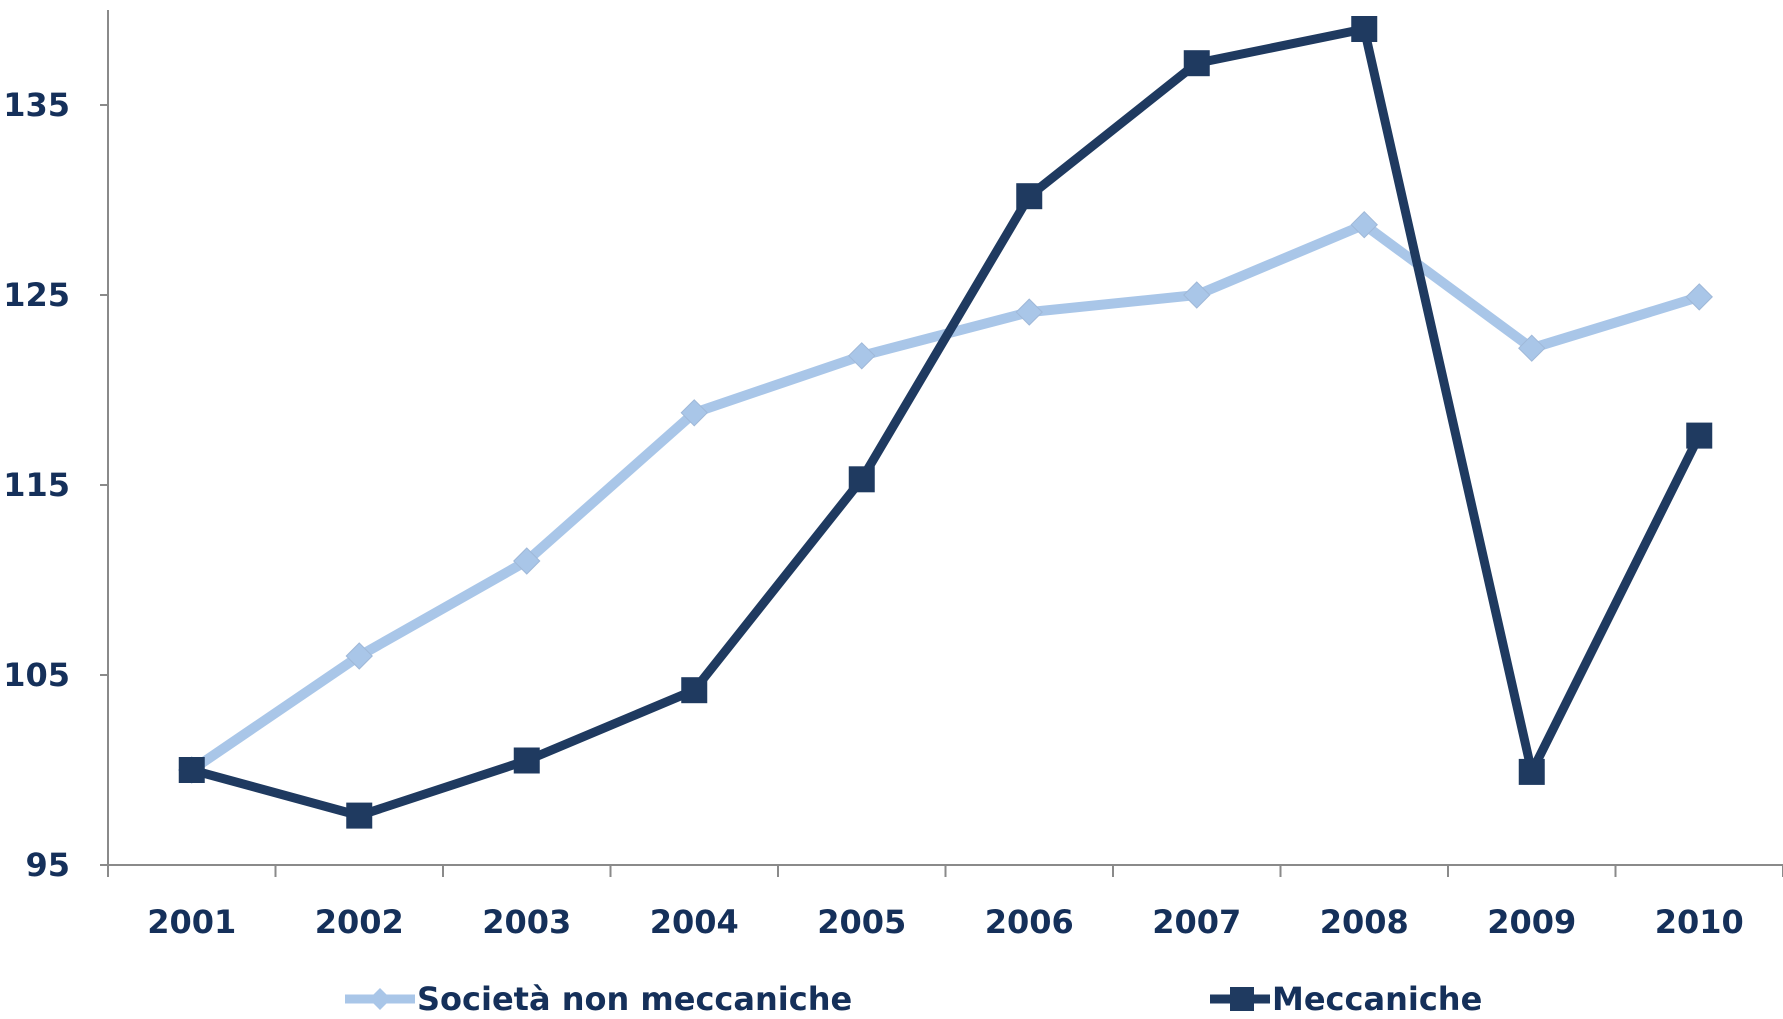 The width and height of the screenshot is (1783, 1019). What do you see at coordinates (1029, 922) in the screenshot?
I see `x-tick-label: 2006` at bounding box center [1029, 922].